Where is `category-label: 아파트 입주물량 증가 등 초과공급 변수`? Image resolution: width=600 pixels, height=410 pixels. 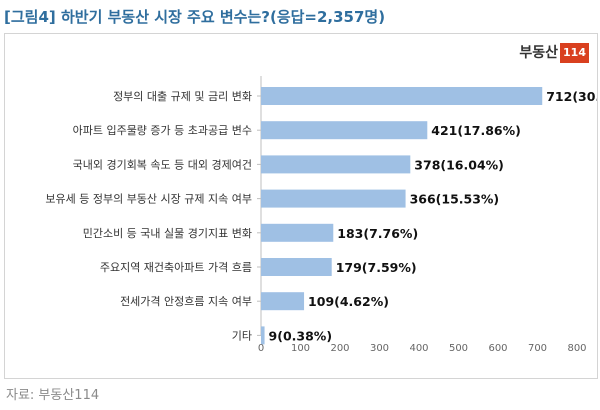
category-label: 아파트 입주물량 증가 등 초과공급 변수 is located at coordinates (162, 130).